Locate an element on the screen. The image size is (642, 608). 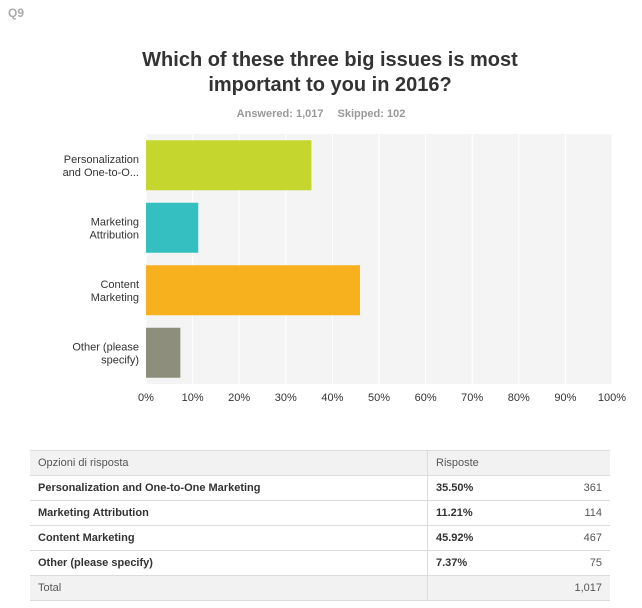
table-row: Marketing Attribution 11.21% 114 is located at coordinates (320, 513).